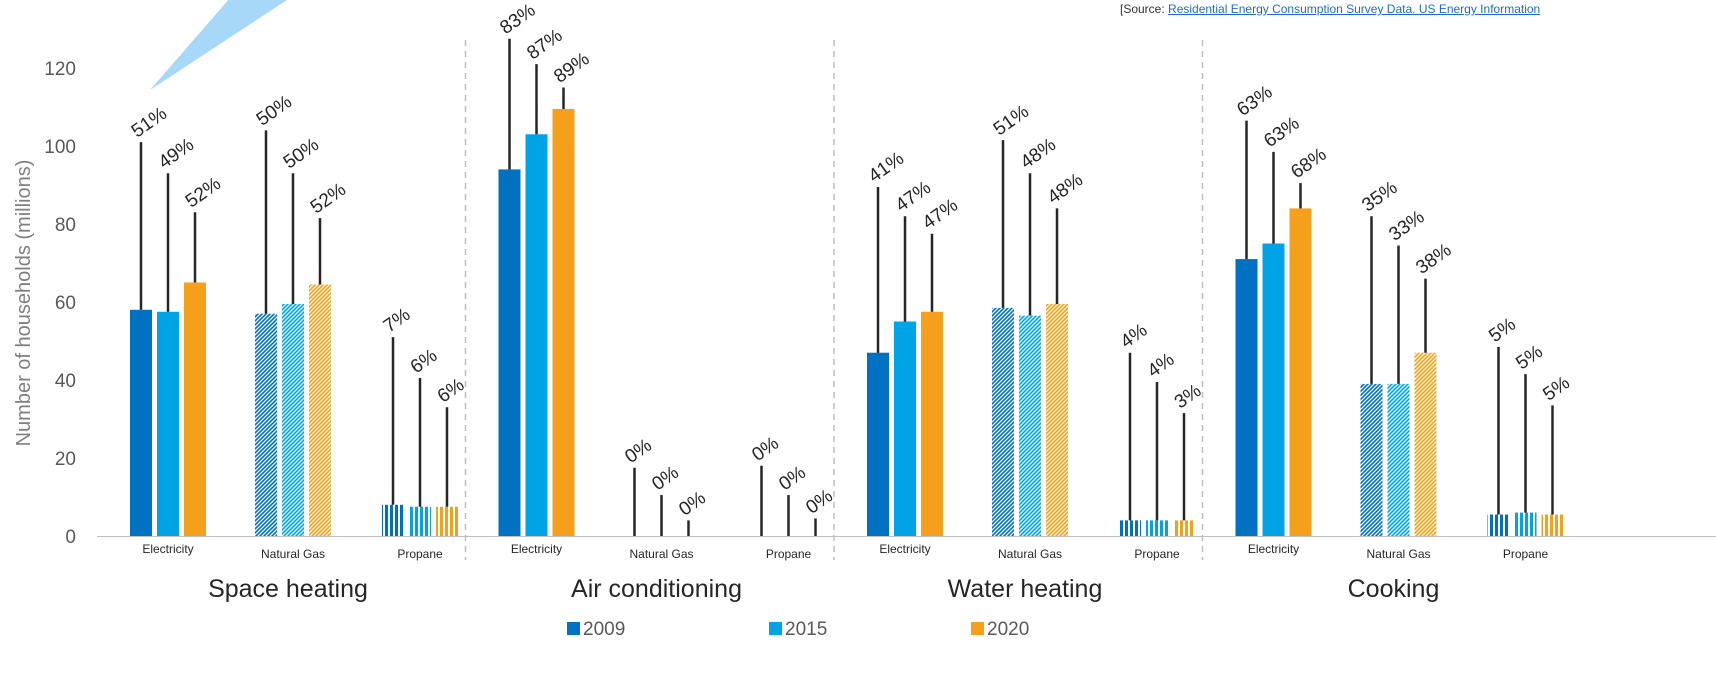  I want to click on data-label: 87%, so click(544, 44).